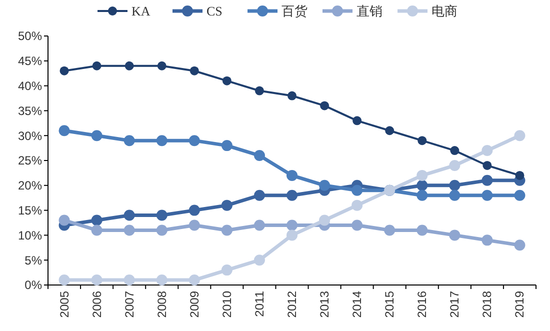  What do you see at coordinates (325, 304) in the screenshot?
I see `x-tick-label: 2013` at bounding box center [325, 304].